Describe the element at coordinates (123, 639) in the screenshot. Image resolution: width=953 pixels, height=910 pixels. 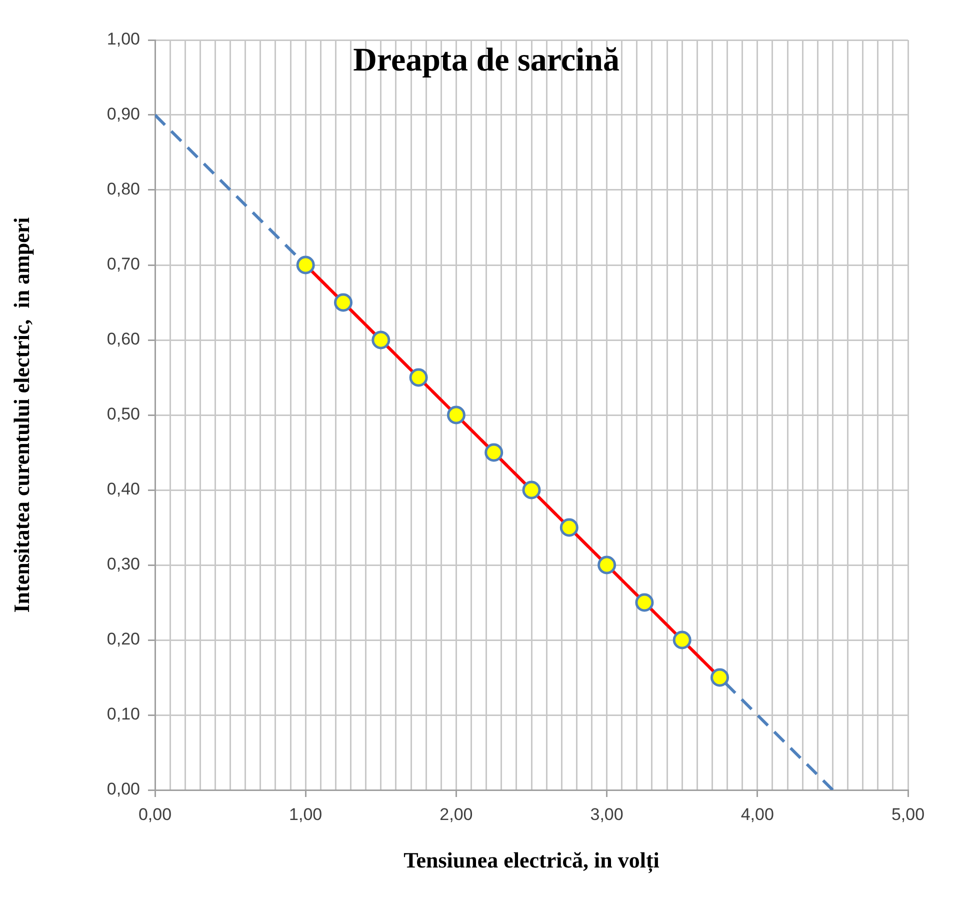
I see `y-tick-label: 0,20` at that location.